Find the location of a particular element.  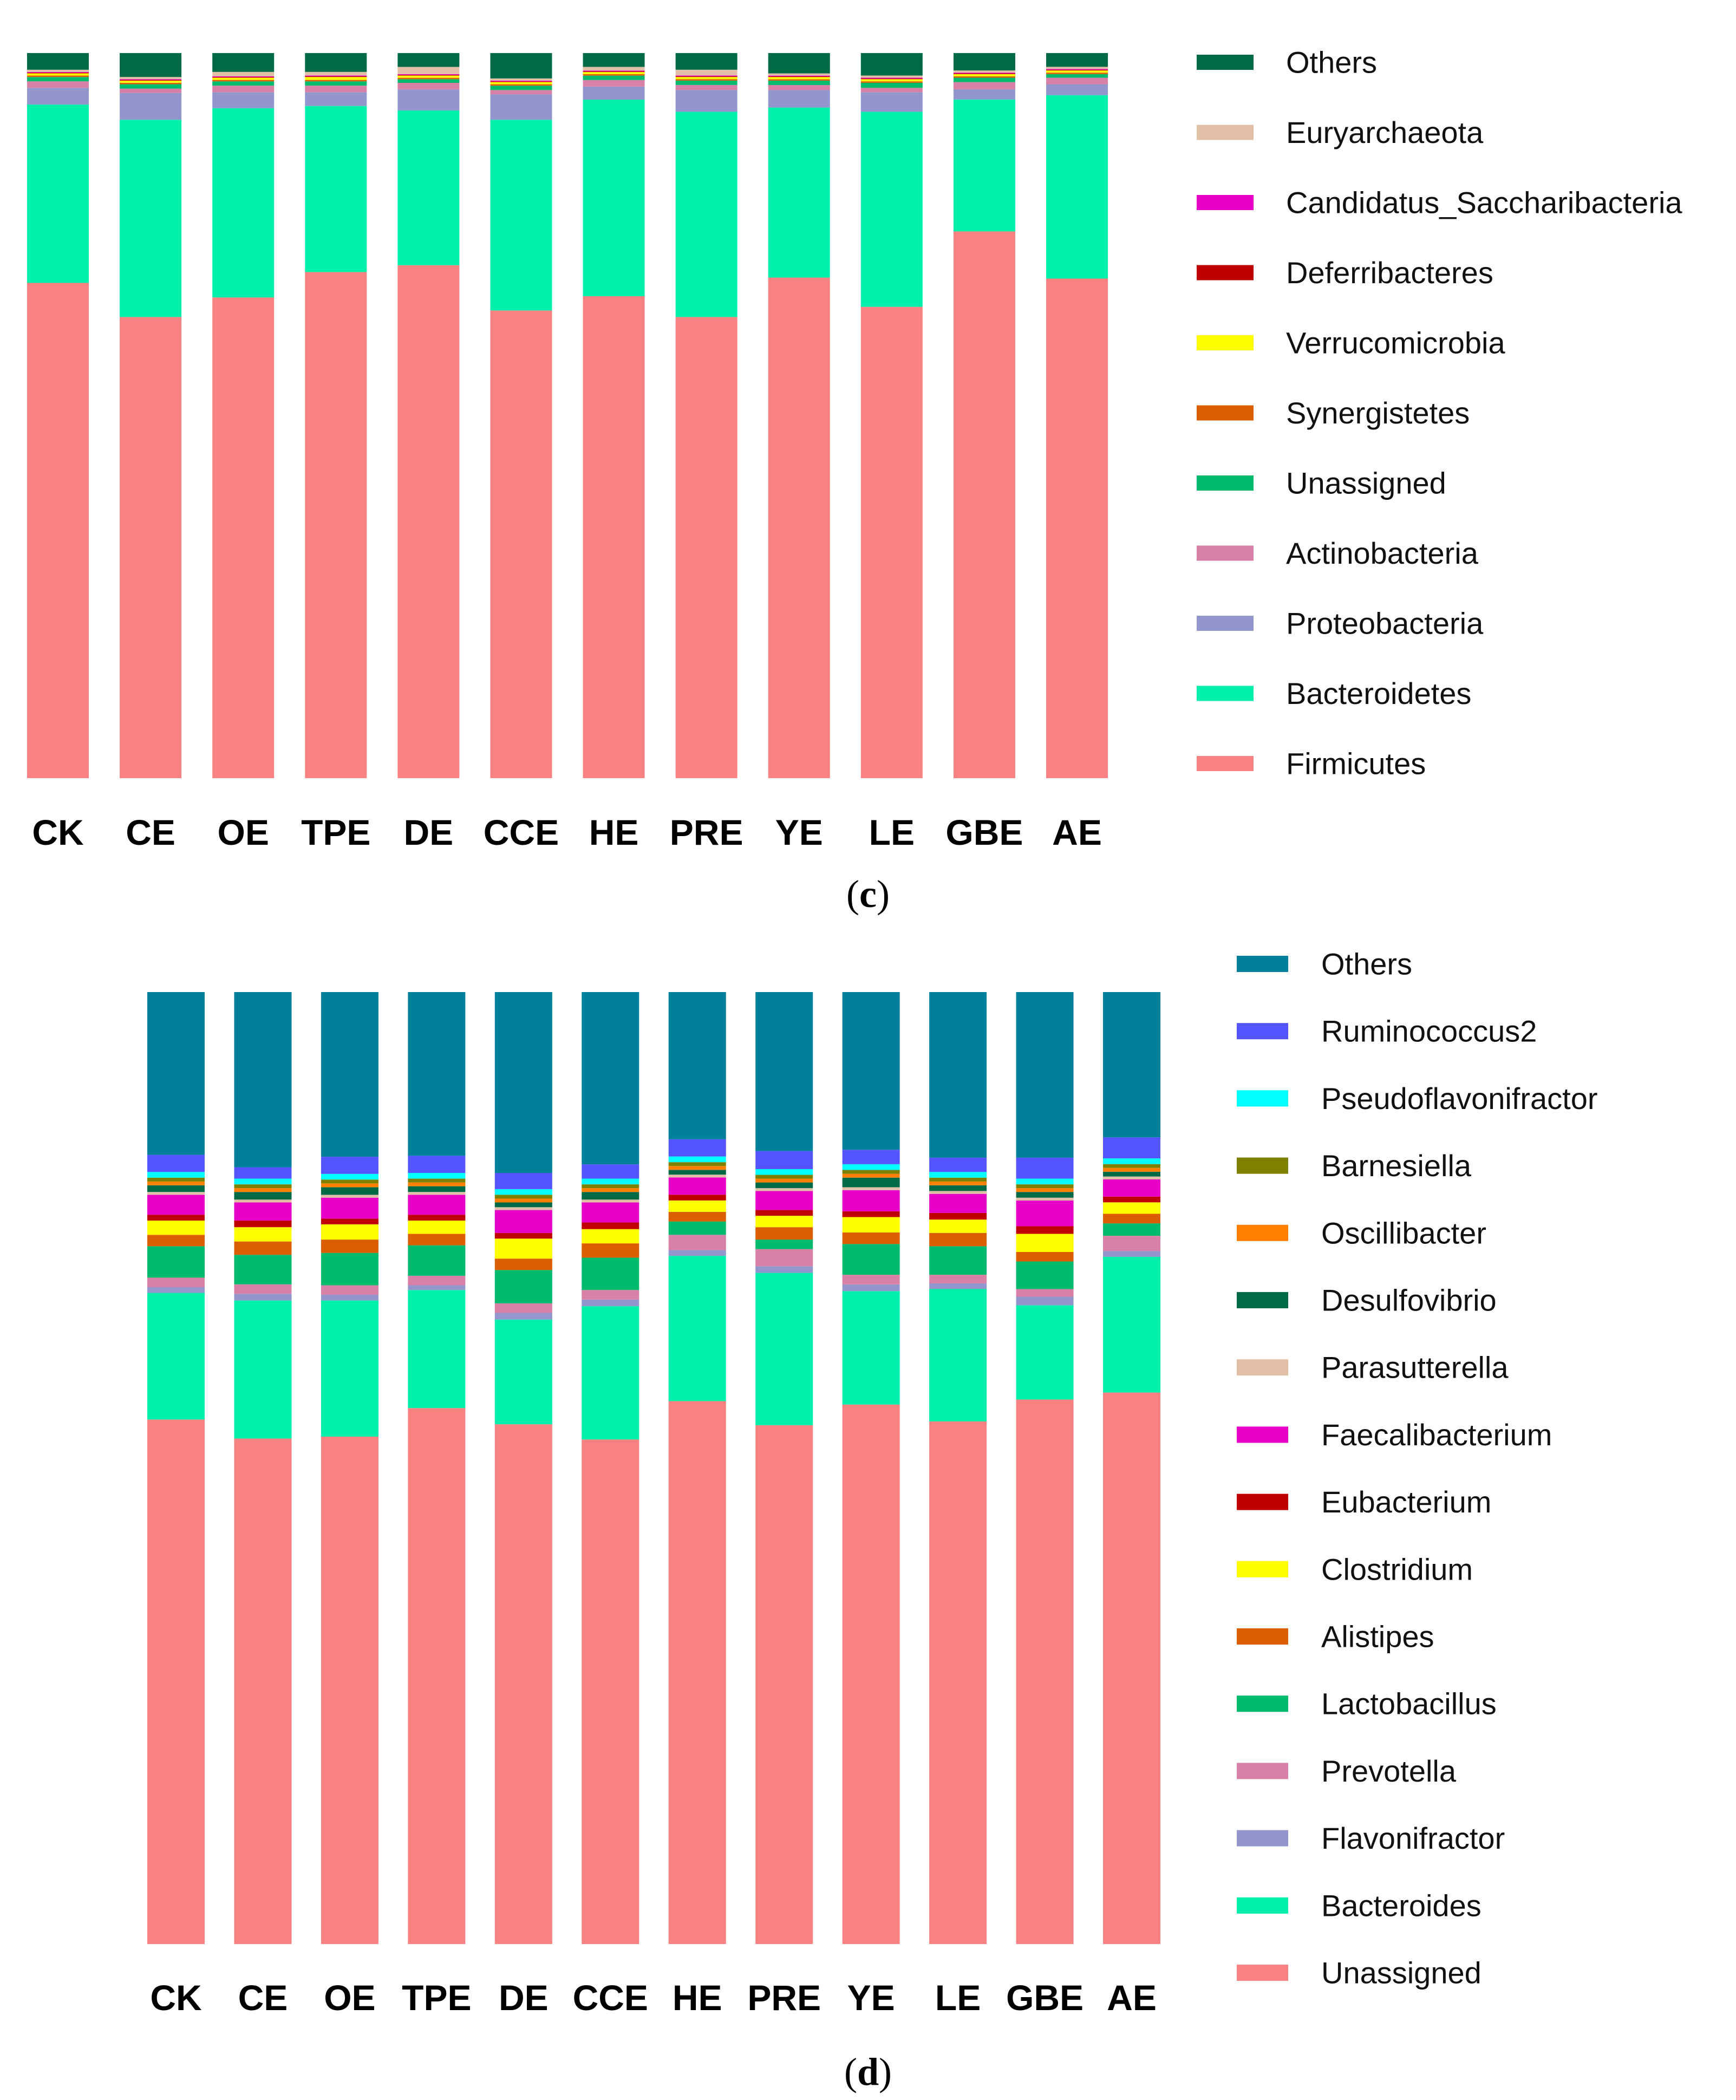

c-legend-swatch-others is located at coordinates (1225, 63).